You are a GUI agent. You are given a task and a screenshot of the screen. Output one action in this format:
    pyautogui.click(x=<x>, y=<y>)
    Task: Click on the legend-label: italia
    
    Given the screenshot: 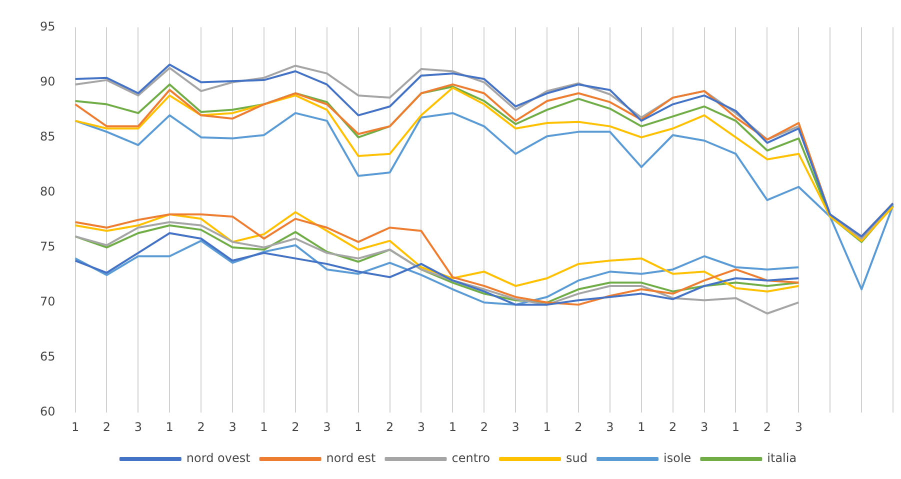 What is the action you would take?
    pyautogui.click(x=782, y=458)
    